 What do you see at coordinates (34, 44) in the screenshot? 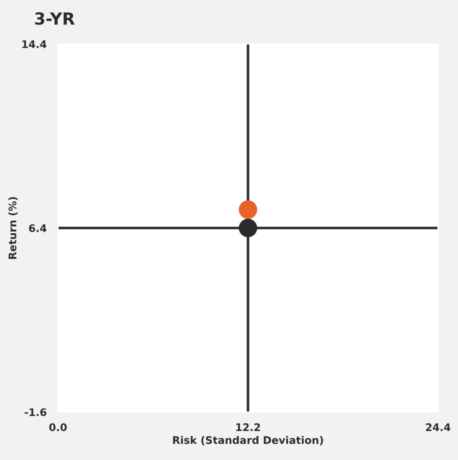
I see `y-tick-label: 14.4` at bounding box center [34, 44].